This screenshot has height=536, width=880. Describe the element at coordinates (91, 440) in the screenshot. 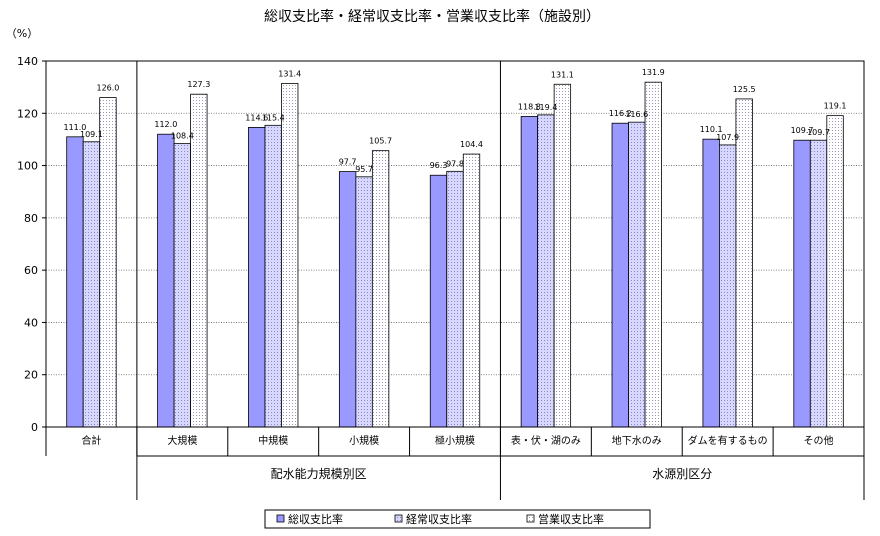

I see `x-tick-label: 合計` at that location.